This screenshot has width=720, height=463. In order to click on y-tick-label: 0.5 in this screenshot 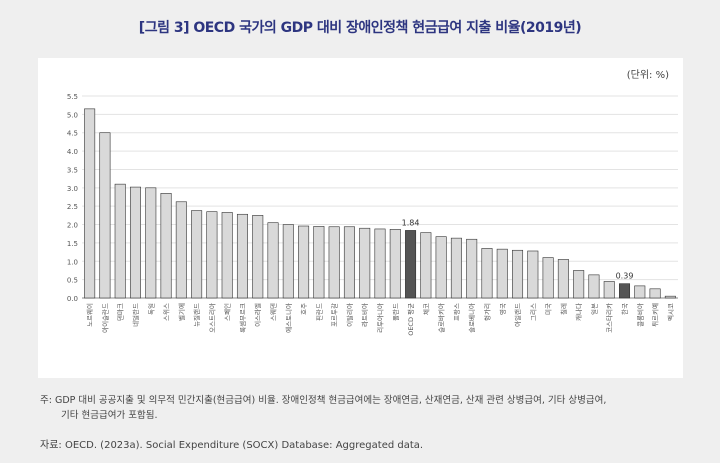, I will do `click(72, 281)`.